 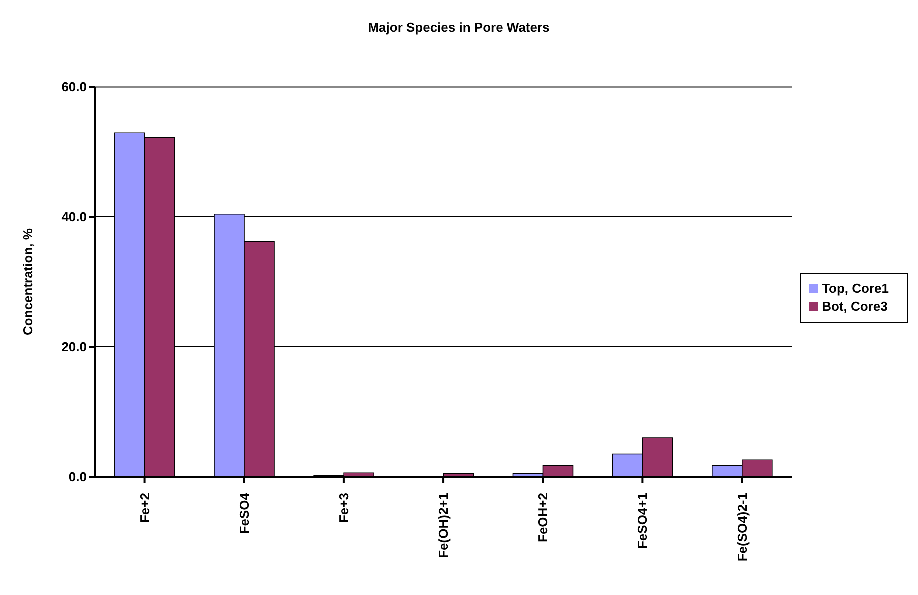 I want to click on x-tick-label: Fe+2, so click(x=144, y=508).